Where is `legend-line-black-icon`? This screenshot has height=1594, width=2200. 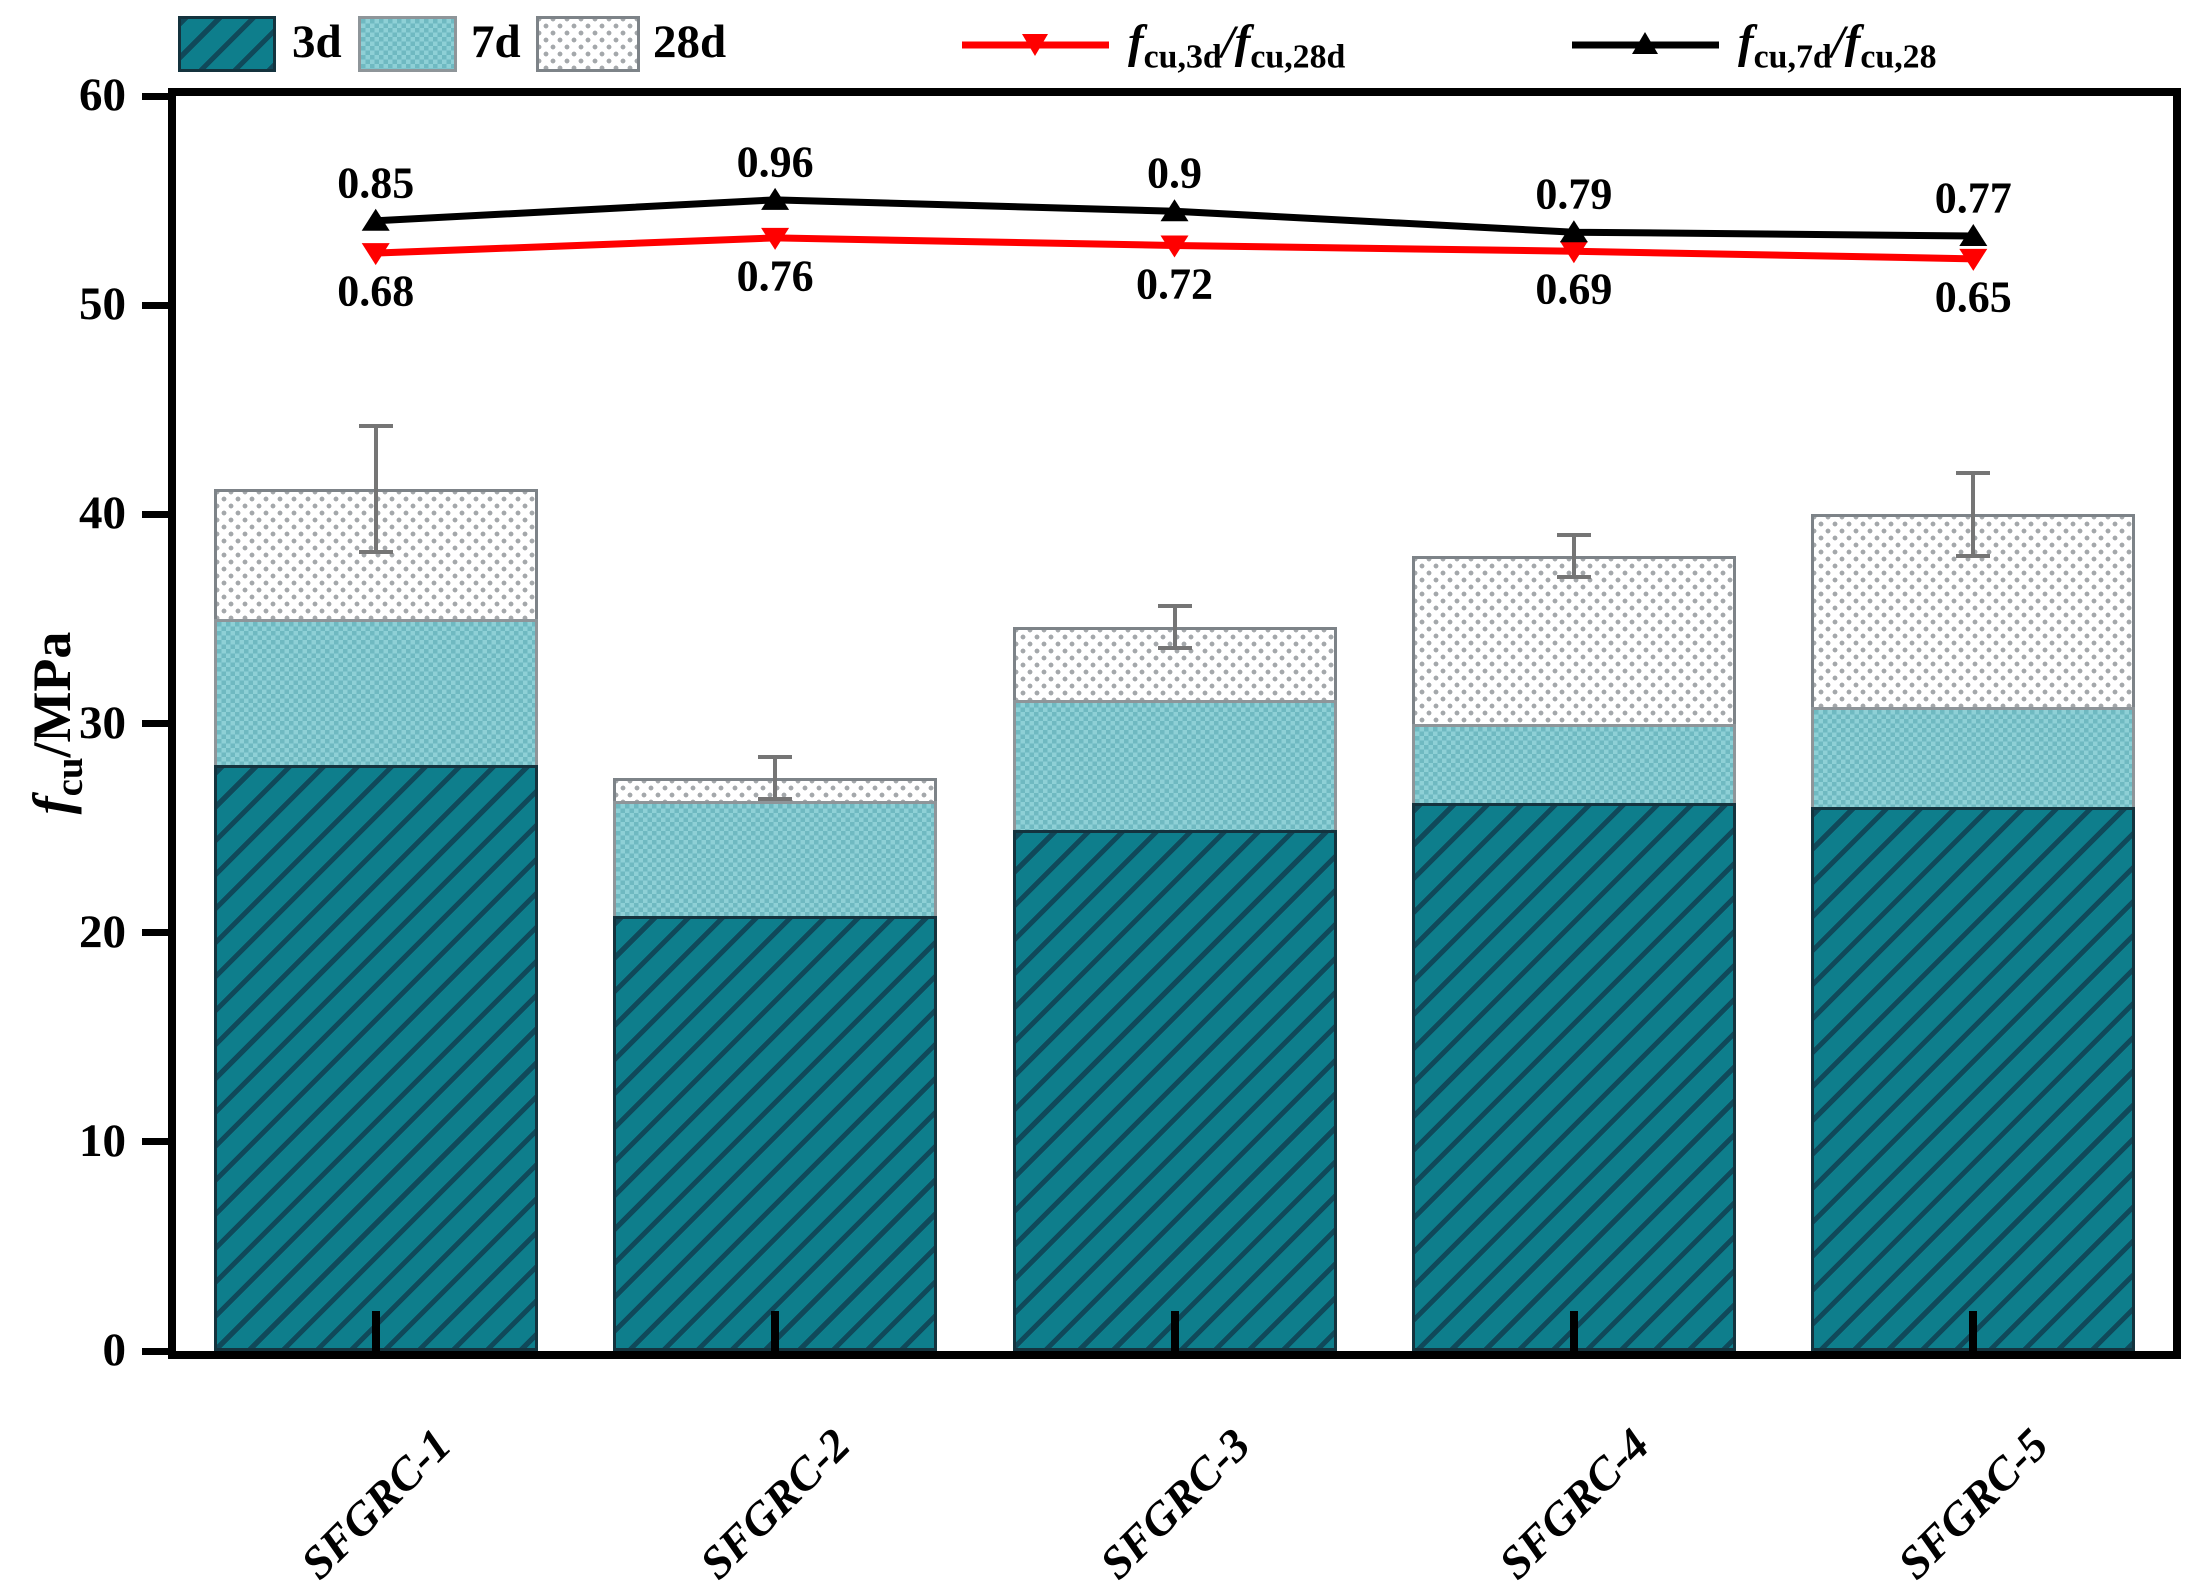
legend-line-black-icon is located at coordinates (1645, 43).